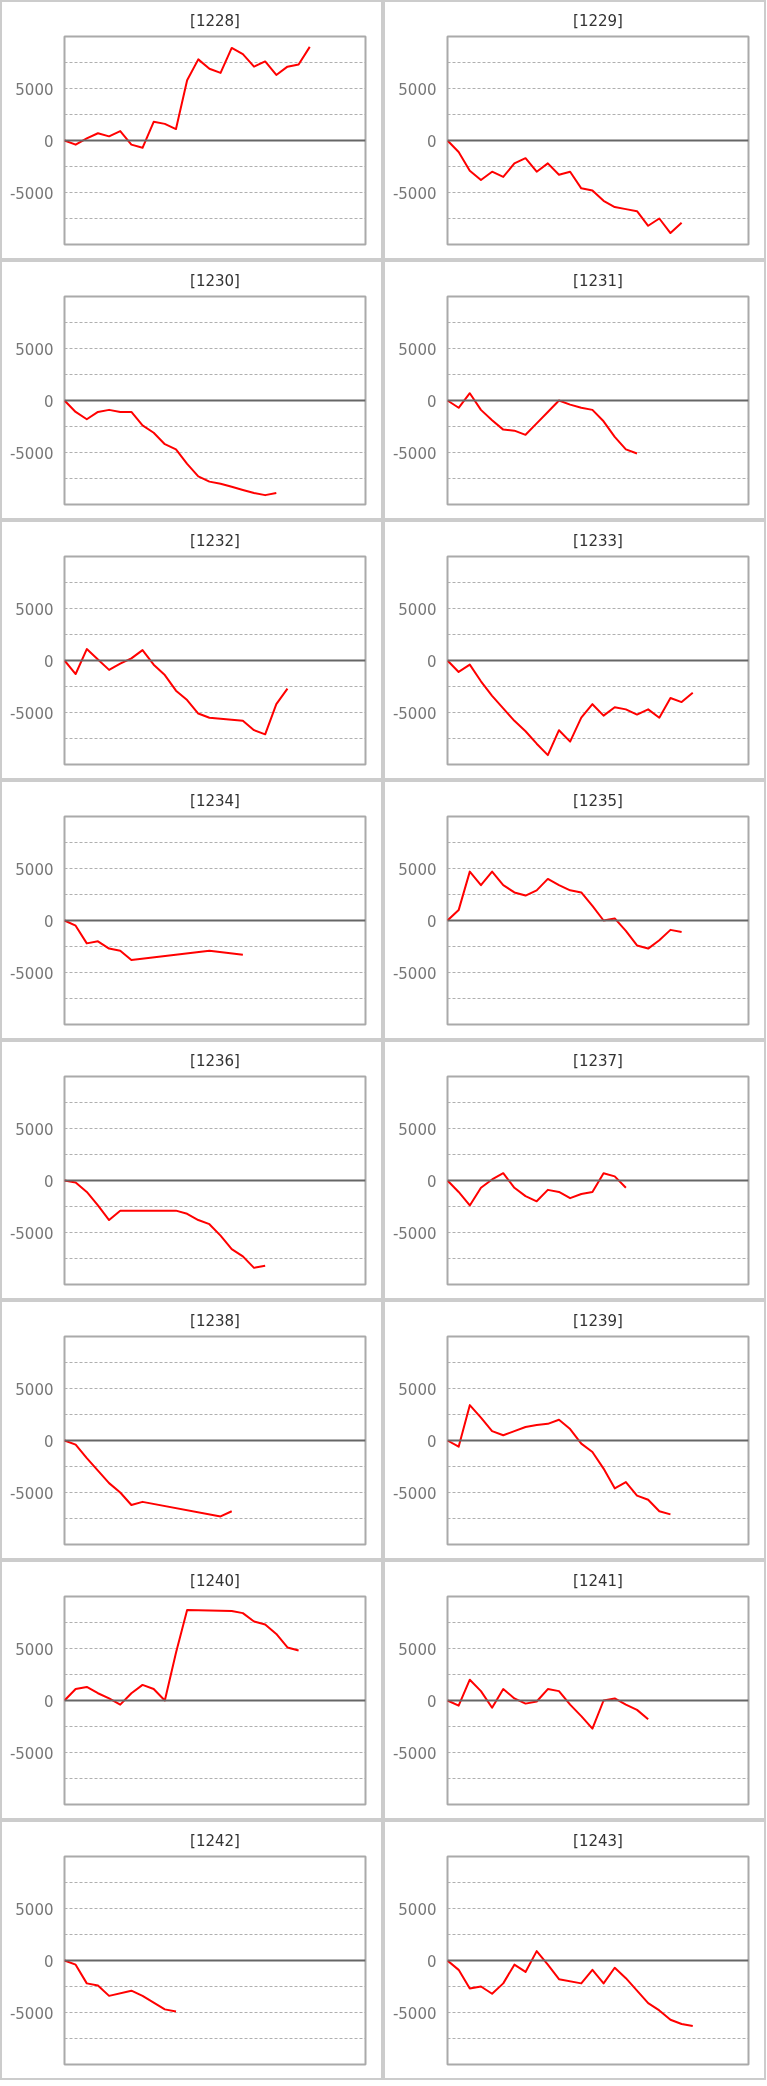 This screenshot has width=767, height=2086. Describe the element at coordinates (598, 1320) in the screenshot. I see `chart-title: [1239]` at that location.